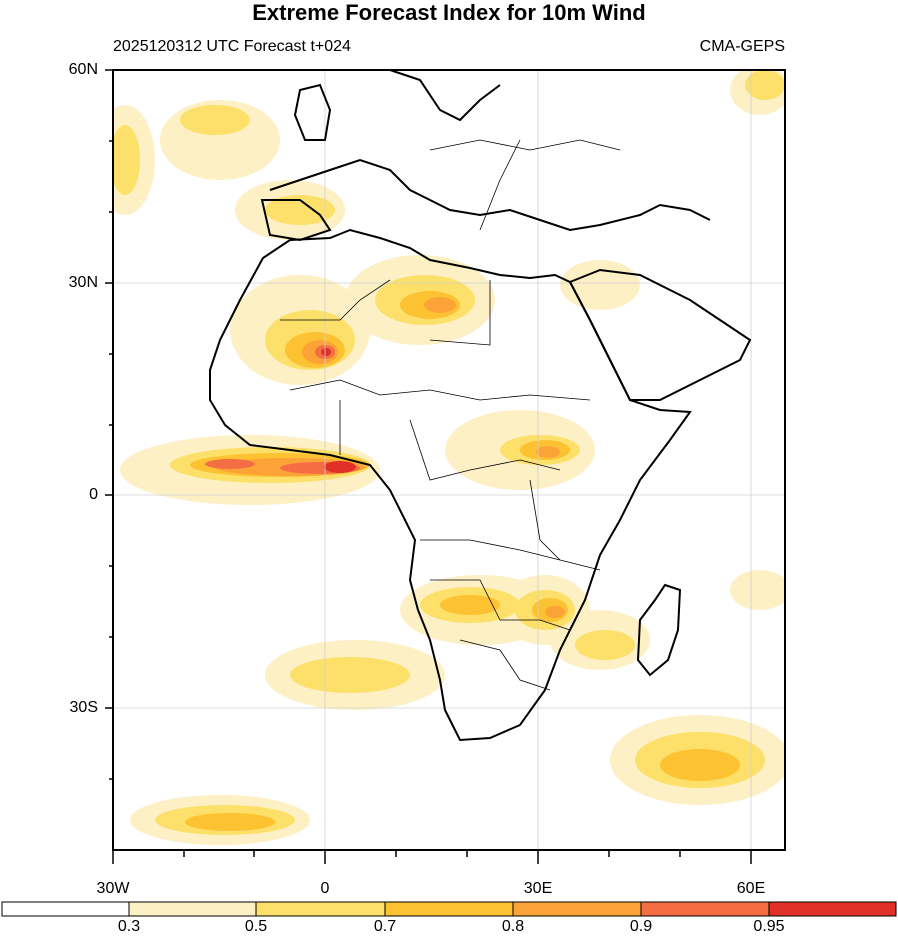 The image size is (898, 936). I want to click on lon-label-30w: 30W, so click(113, 888).